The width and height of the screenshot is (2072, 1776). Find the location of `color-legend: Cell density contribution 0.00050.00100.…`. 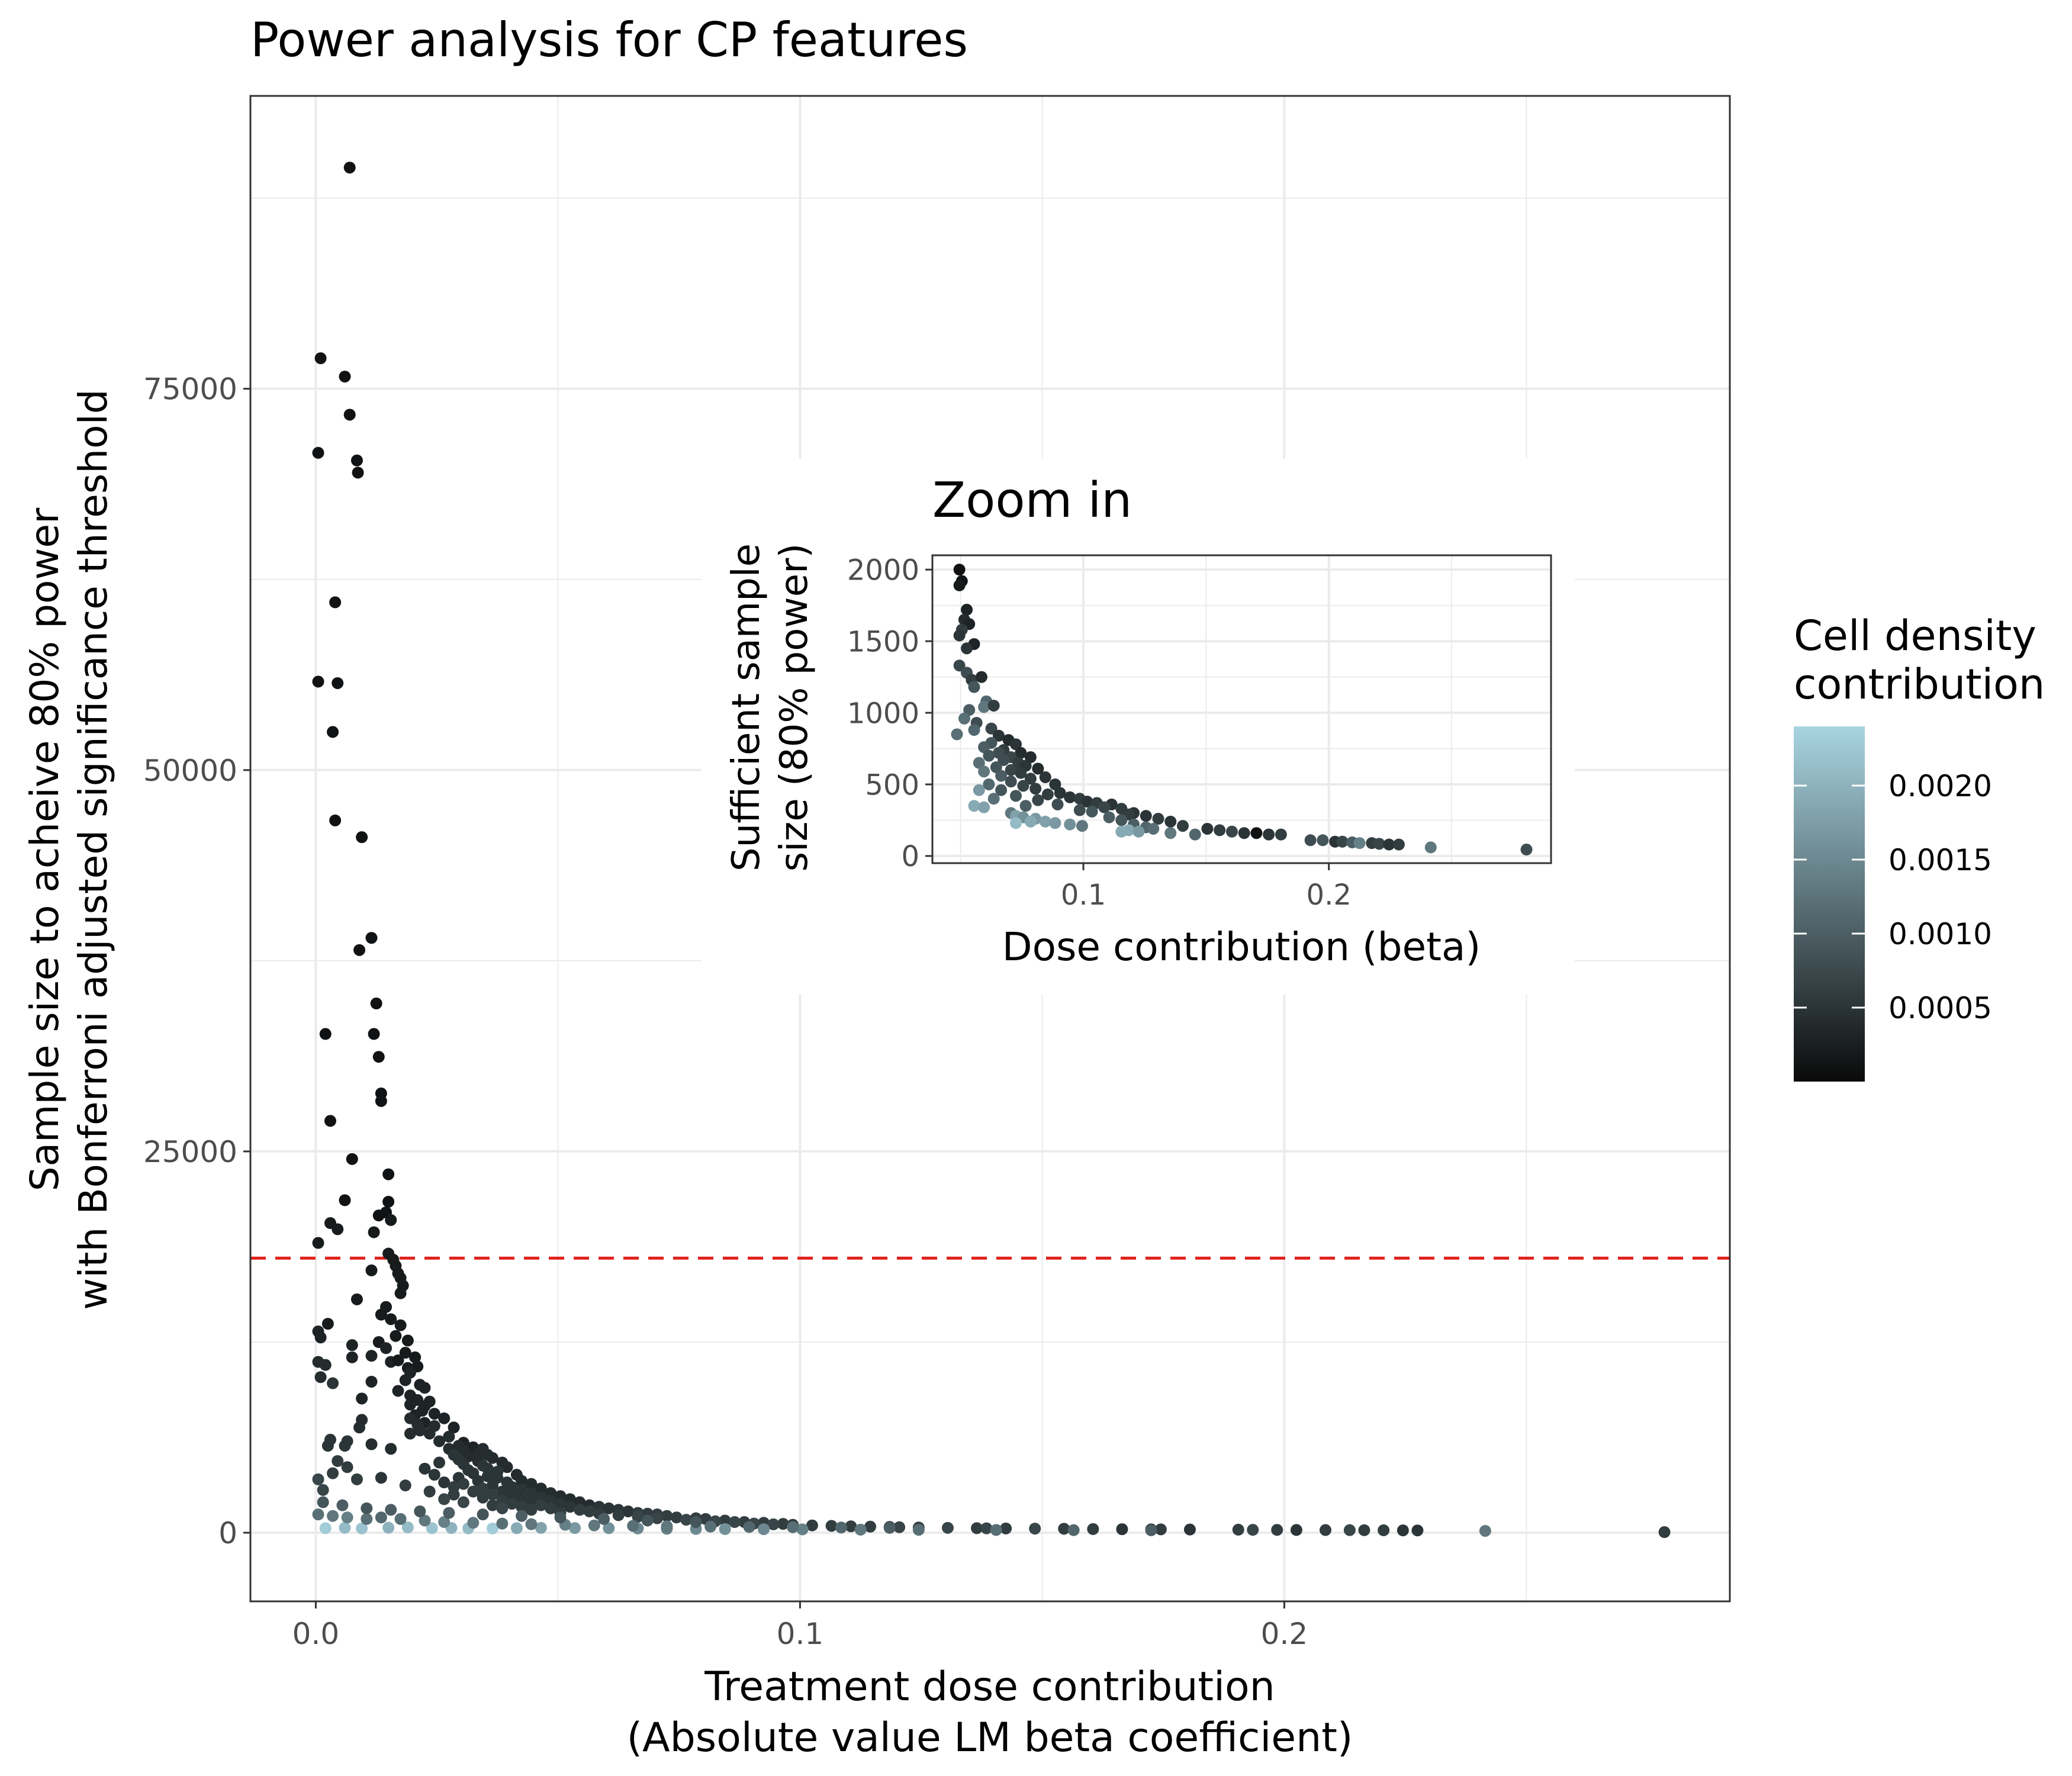

color-legend: Cell density contribution 0.00050.00100.… is located at coordinates (1919, 847).